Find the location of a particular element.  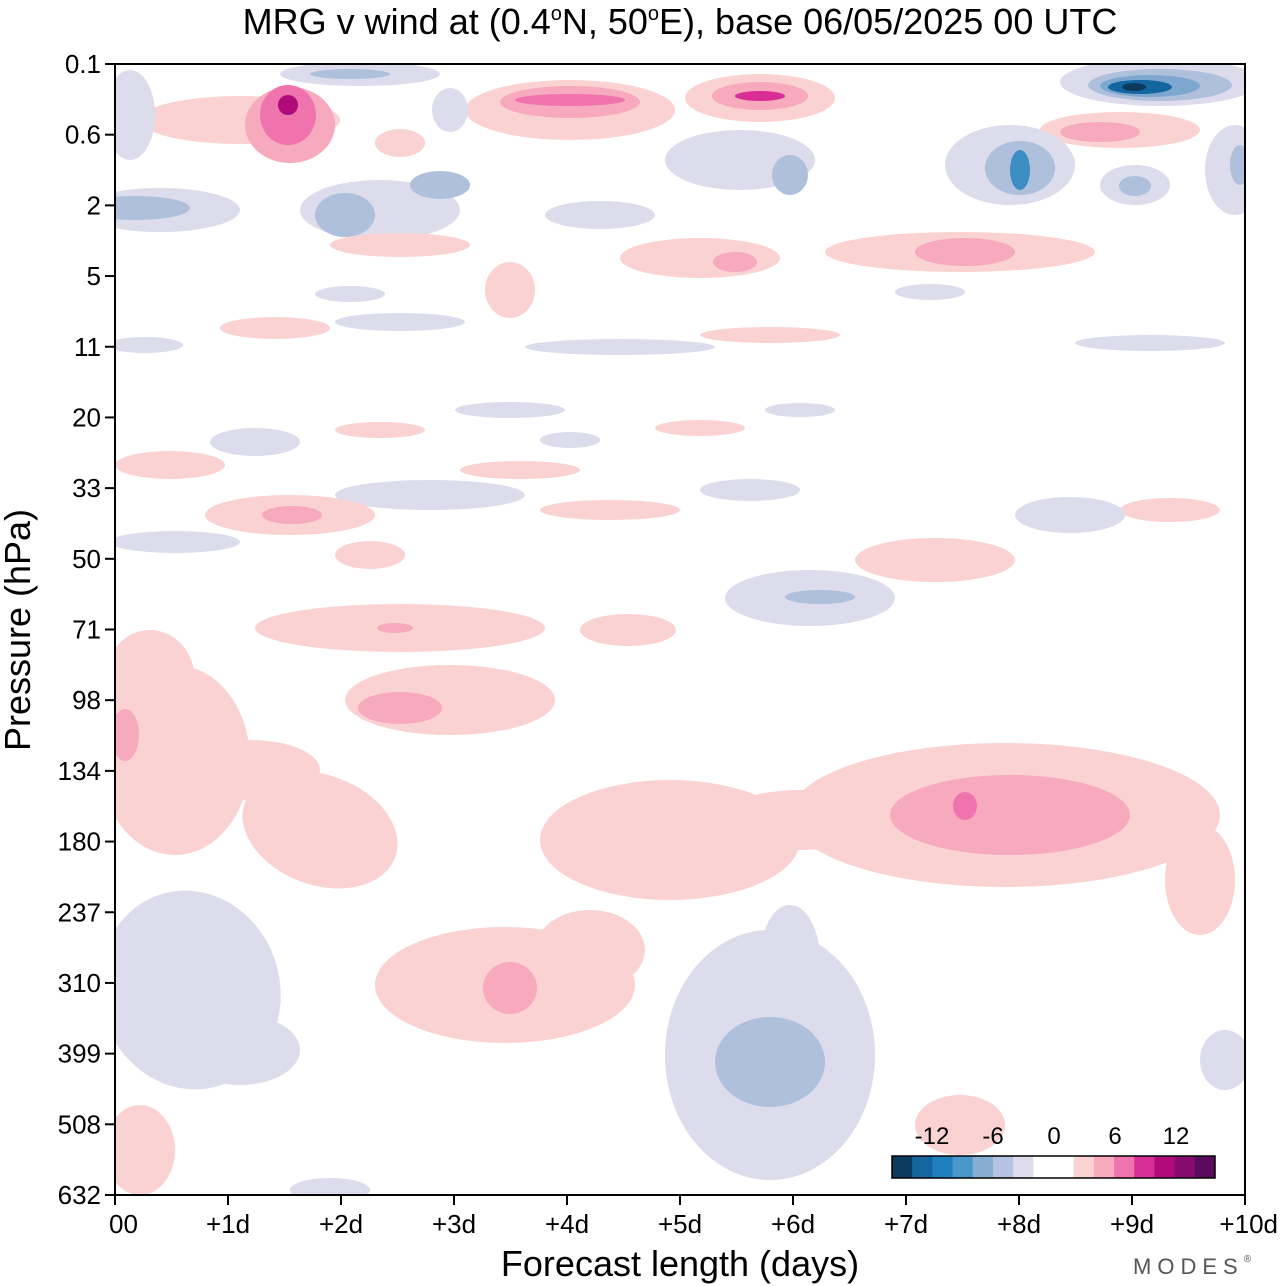

brand-text: MODES is located at coordinates (1188, 1266).